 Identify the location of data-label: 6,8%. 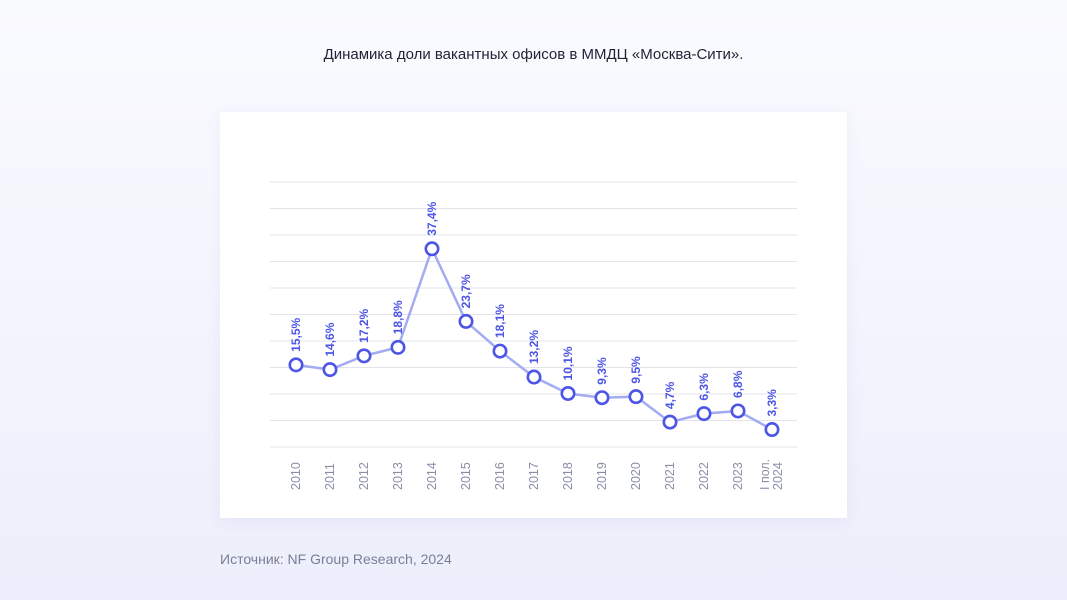
(738, 384).